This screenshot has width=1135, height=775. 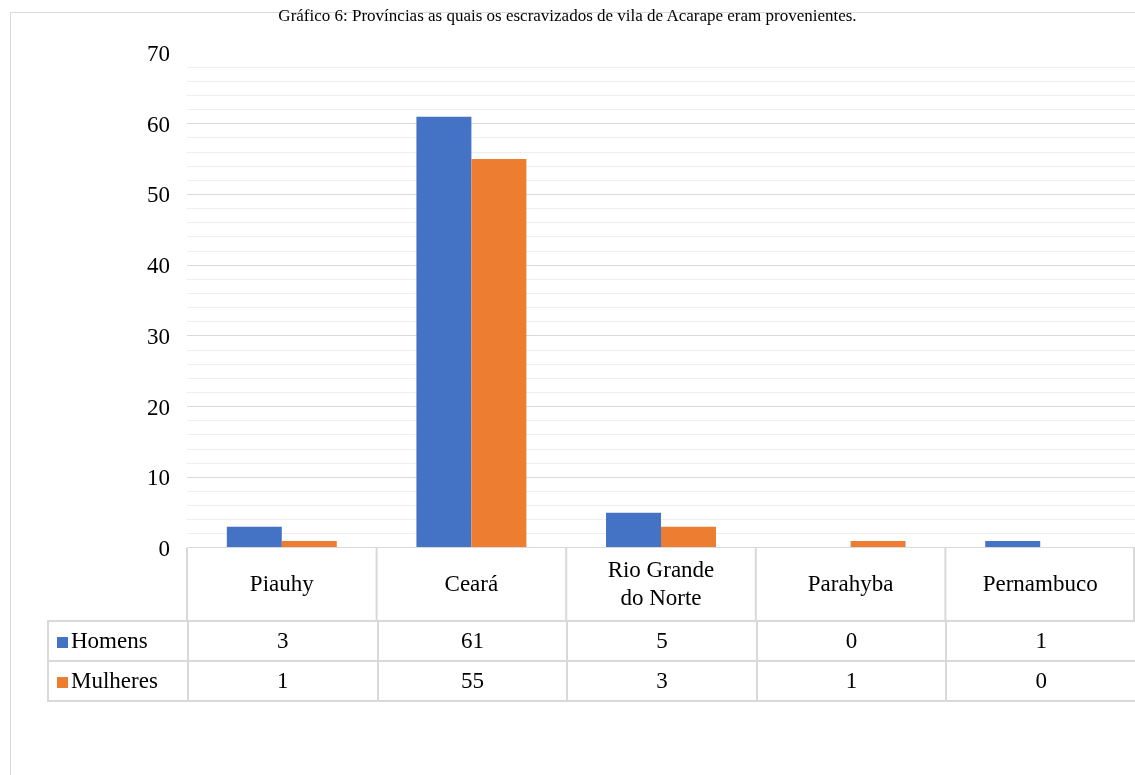 What do you see at coordinates (118, 641) in the screenshot?
I see `legend-label: Homens` at bounding box center [118, 641].